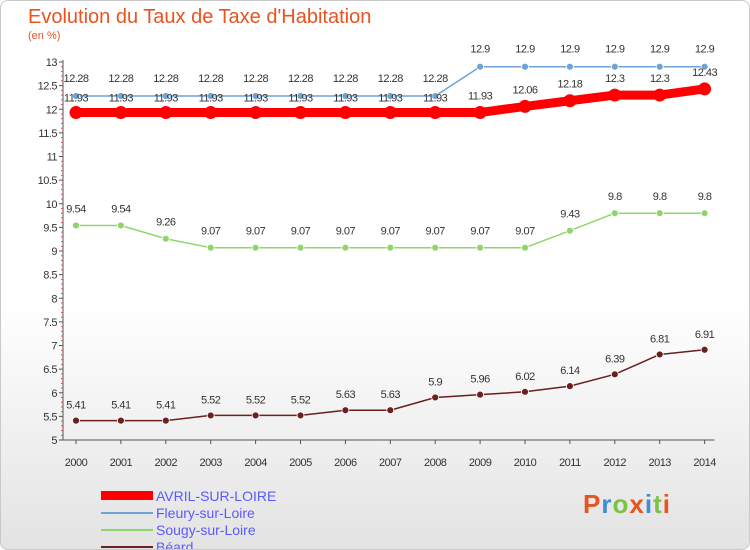 Image resolution: width=750 pixels, height=550 pixels. What do you see at coordinates (166, 463) in the screenshot?
I see `x-tick-label: 2002` at bounding box center [166, 463].